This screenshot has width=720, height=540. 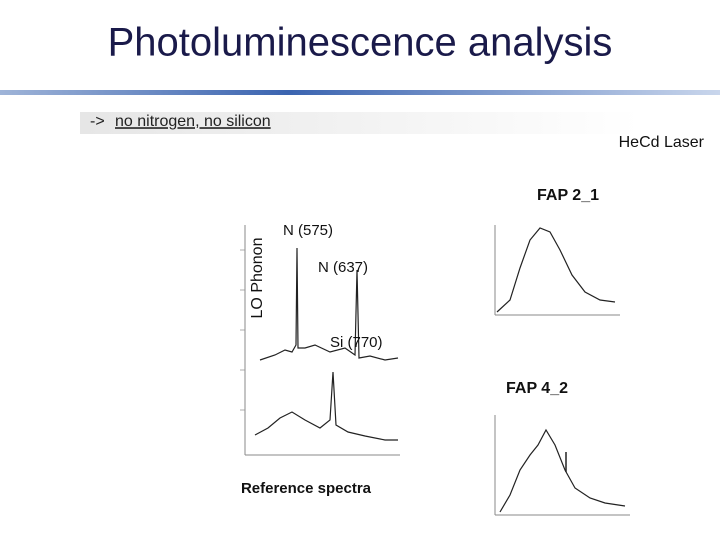 What do you see at coordinates (568, 195) in the screenshot?
I see `sample-label: FAP 2_1` at bounding box center [568, 195].